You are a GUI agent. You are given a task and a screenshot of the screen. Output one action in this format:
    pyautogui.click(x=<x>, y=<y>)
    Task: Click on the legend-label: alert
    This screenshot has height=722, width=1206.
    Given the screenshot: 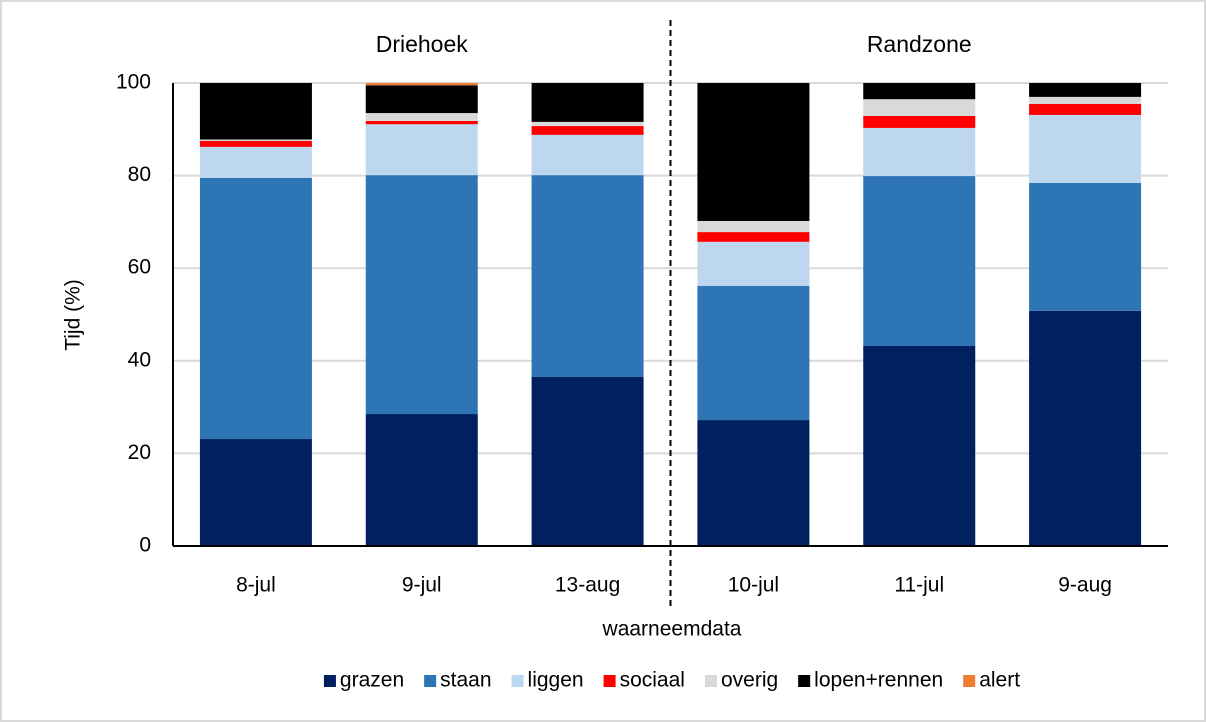 What is the action you would take?
    pyautogui.click(x=999, y=680)
    